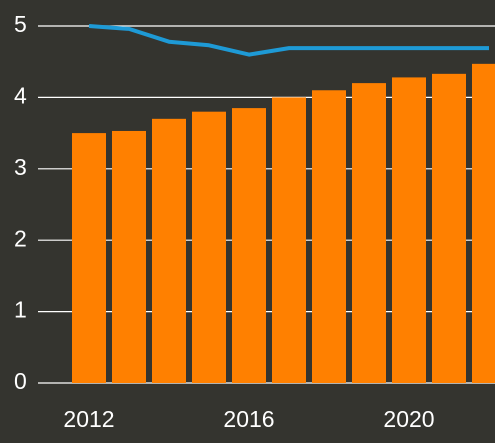 Image resolution: width=495 pixels, height=443 pixels. Describe the element at coordinates (20, 381) in the screenshot. I see `y-tick-label: 0` at that location.